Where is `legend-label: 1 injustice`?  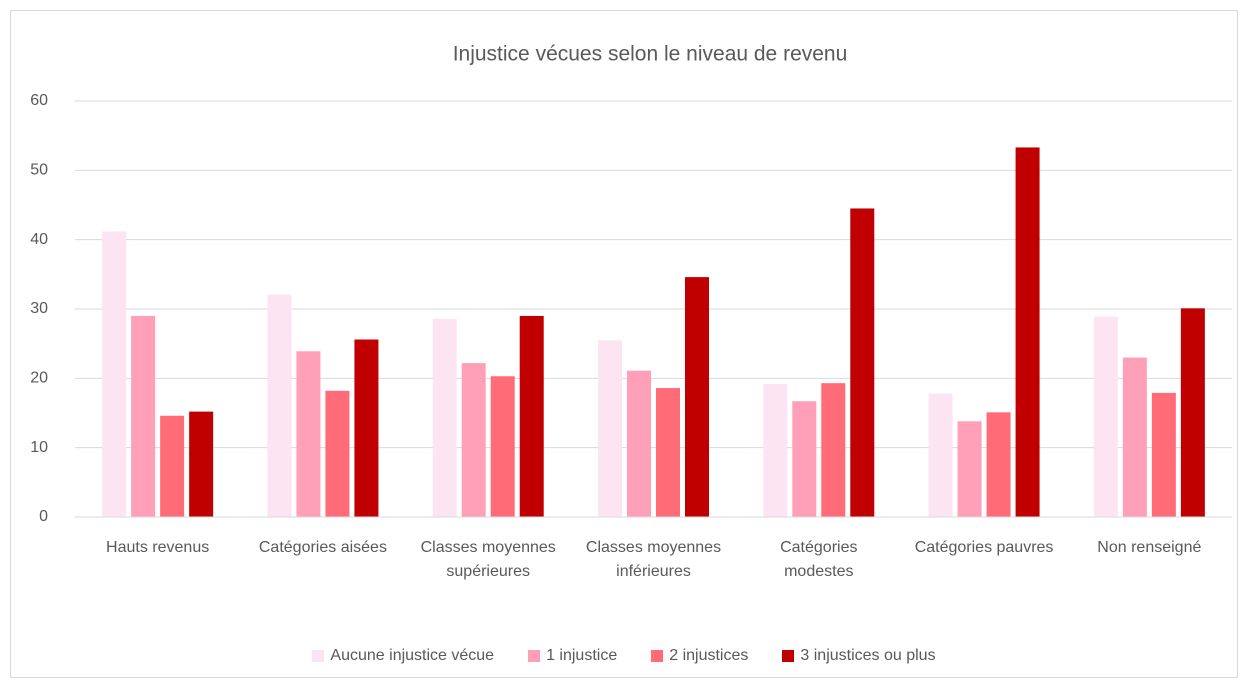 legend-label: 1 injustice is located at coordinates (582, 655).